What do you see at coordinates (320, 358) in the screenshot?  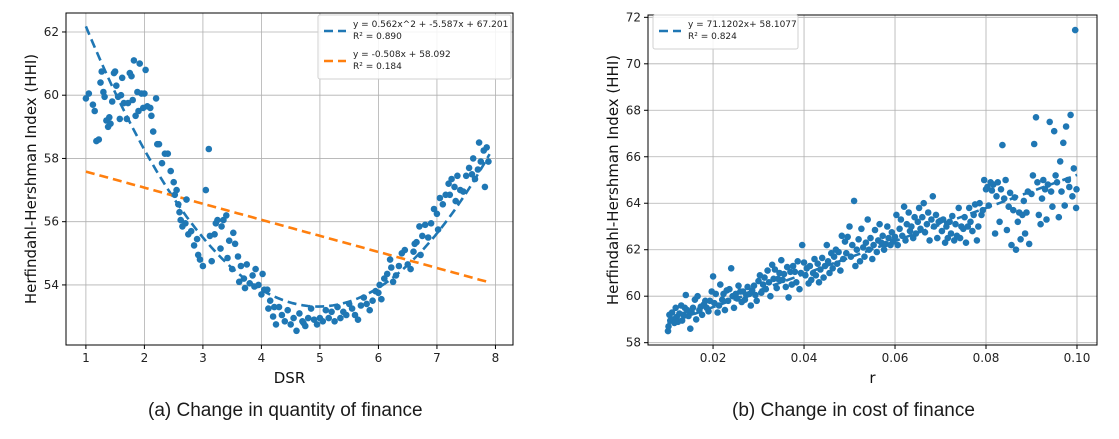 I see `x-tick-label: 5` at bounding box center [320, 358].